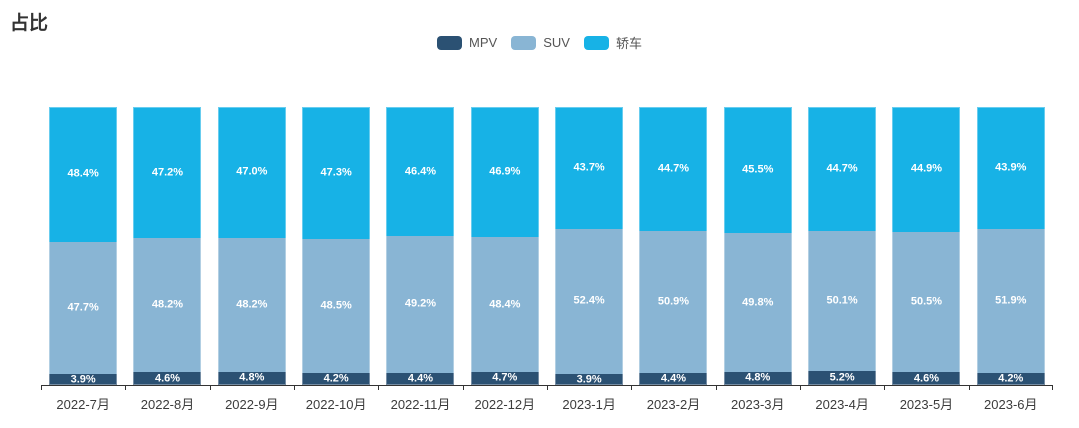 The width and height of the screenshot is (1079, 428). I want to click on bar-stack: 46.9% 48.4% 4.7%, so click(504, 246).